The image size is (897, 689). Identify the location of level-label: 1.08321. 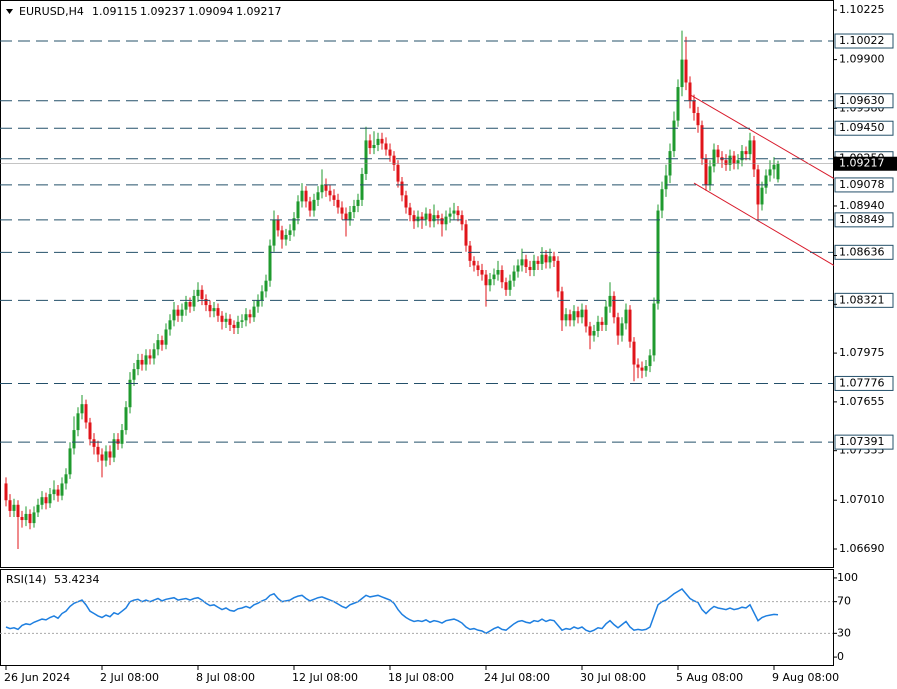
(862, 299).